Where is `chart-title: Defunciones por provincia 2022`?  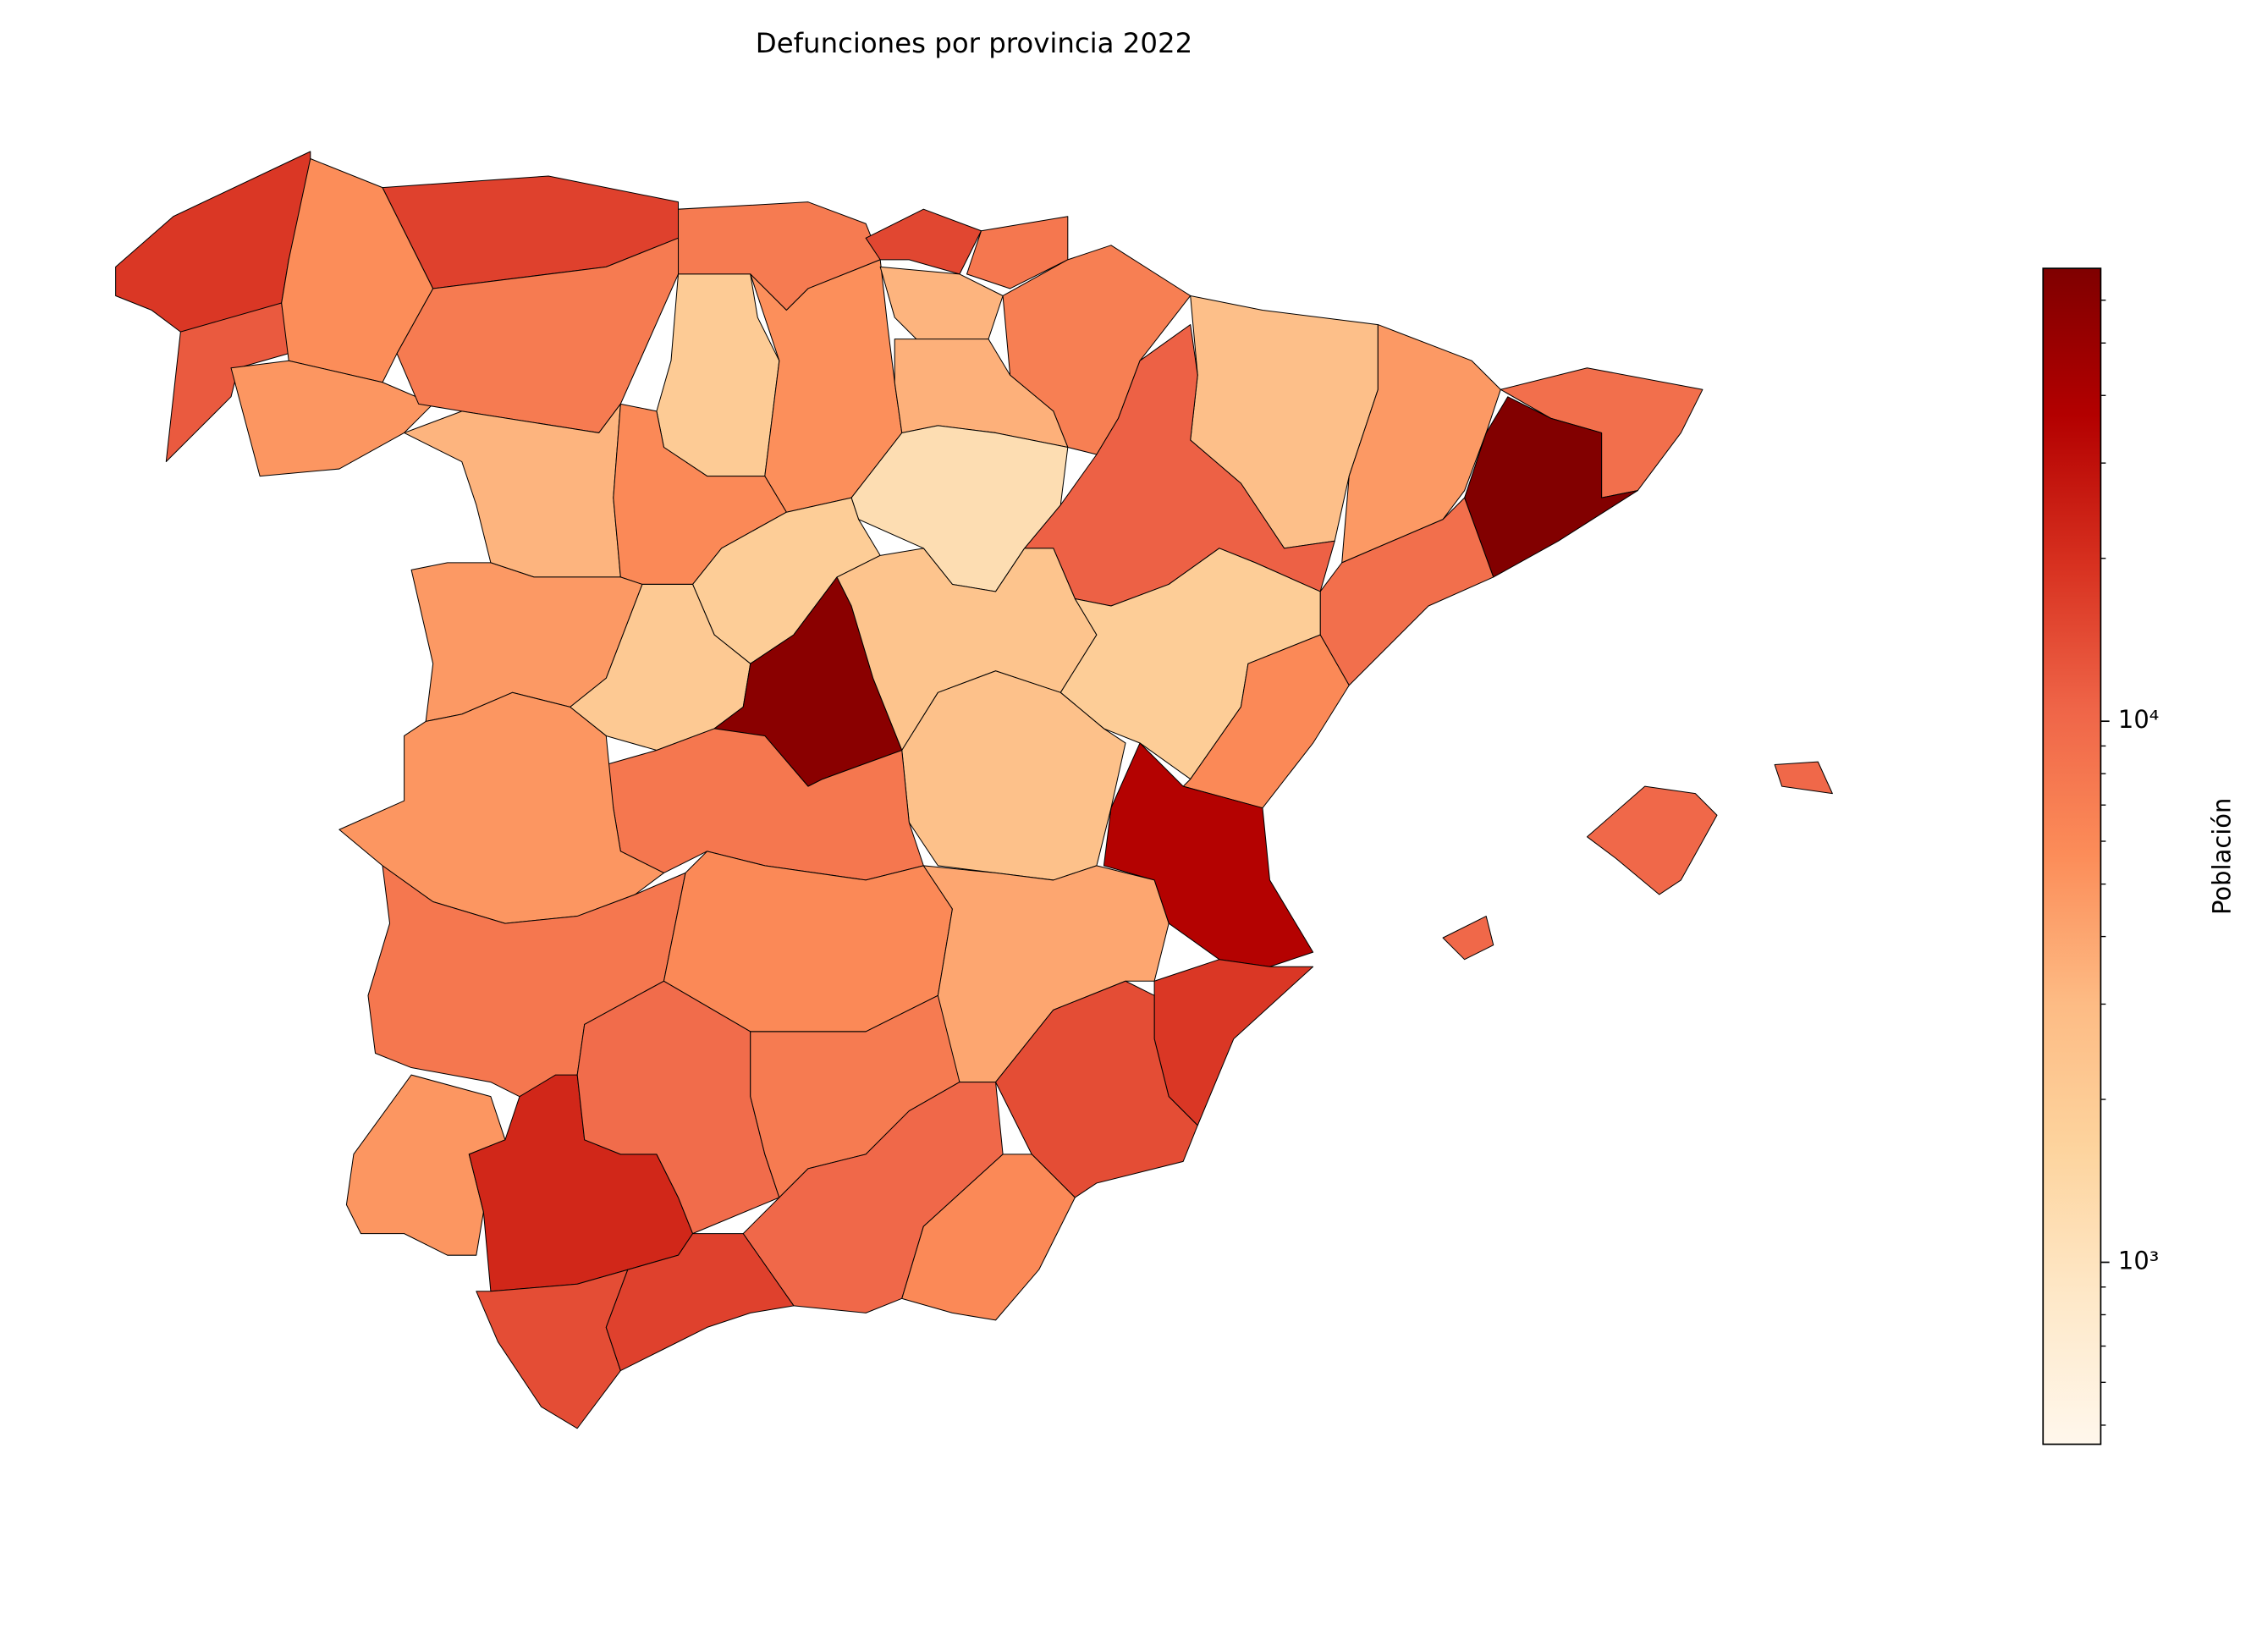
chart-title: Defunciones por provincia 2022 is located at coordinates (974, 43).